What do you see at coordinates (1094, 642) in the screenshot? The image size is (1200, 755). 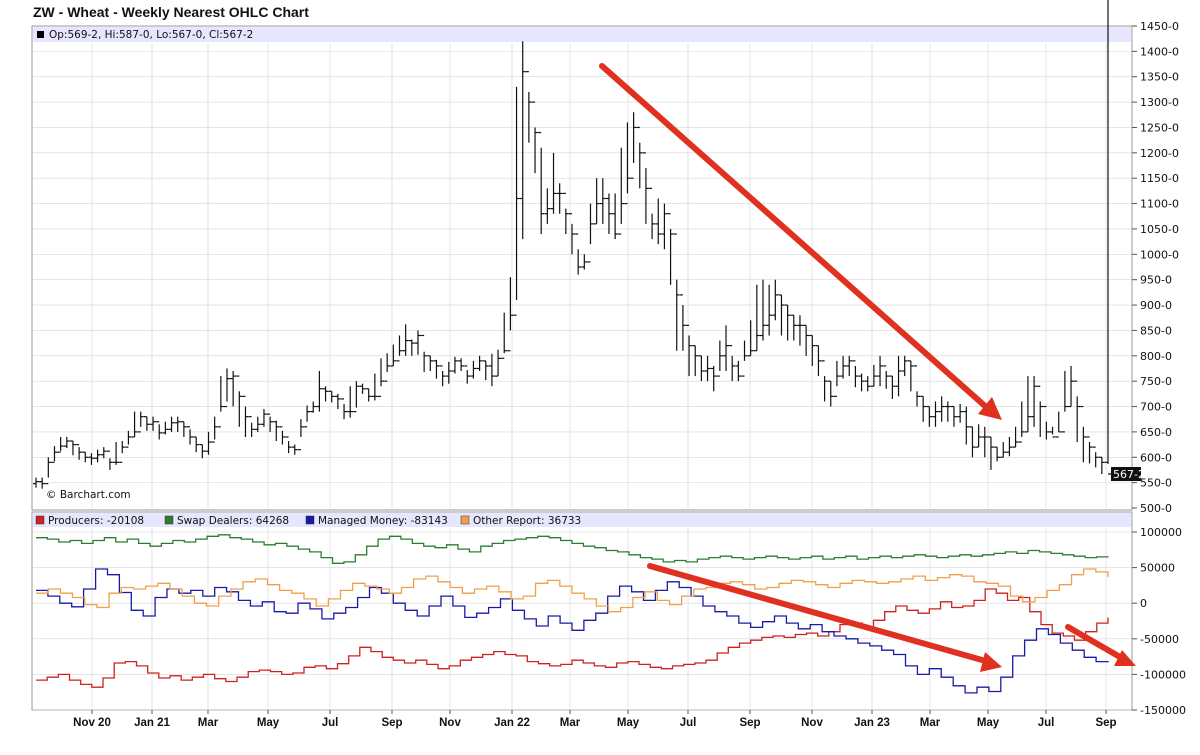 I see `second-trend-arrow-shaft` at bounding box center [1094, 642].